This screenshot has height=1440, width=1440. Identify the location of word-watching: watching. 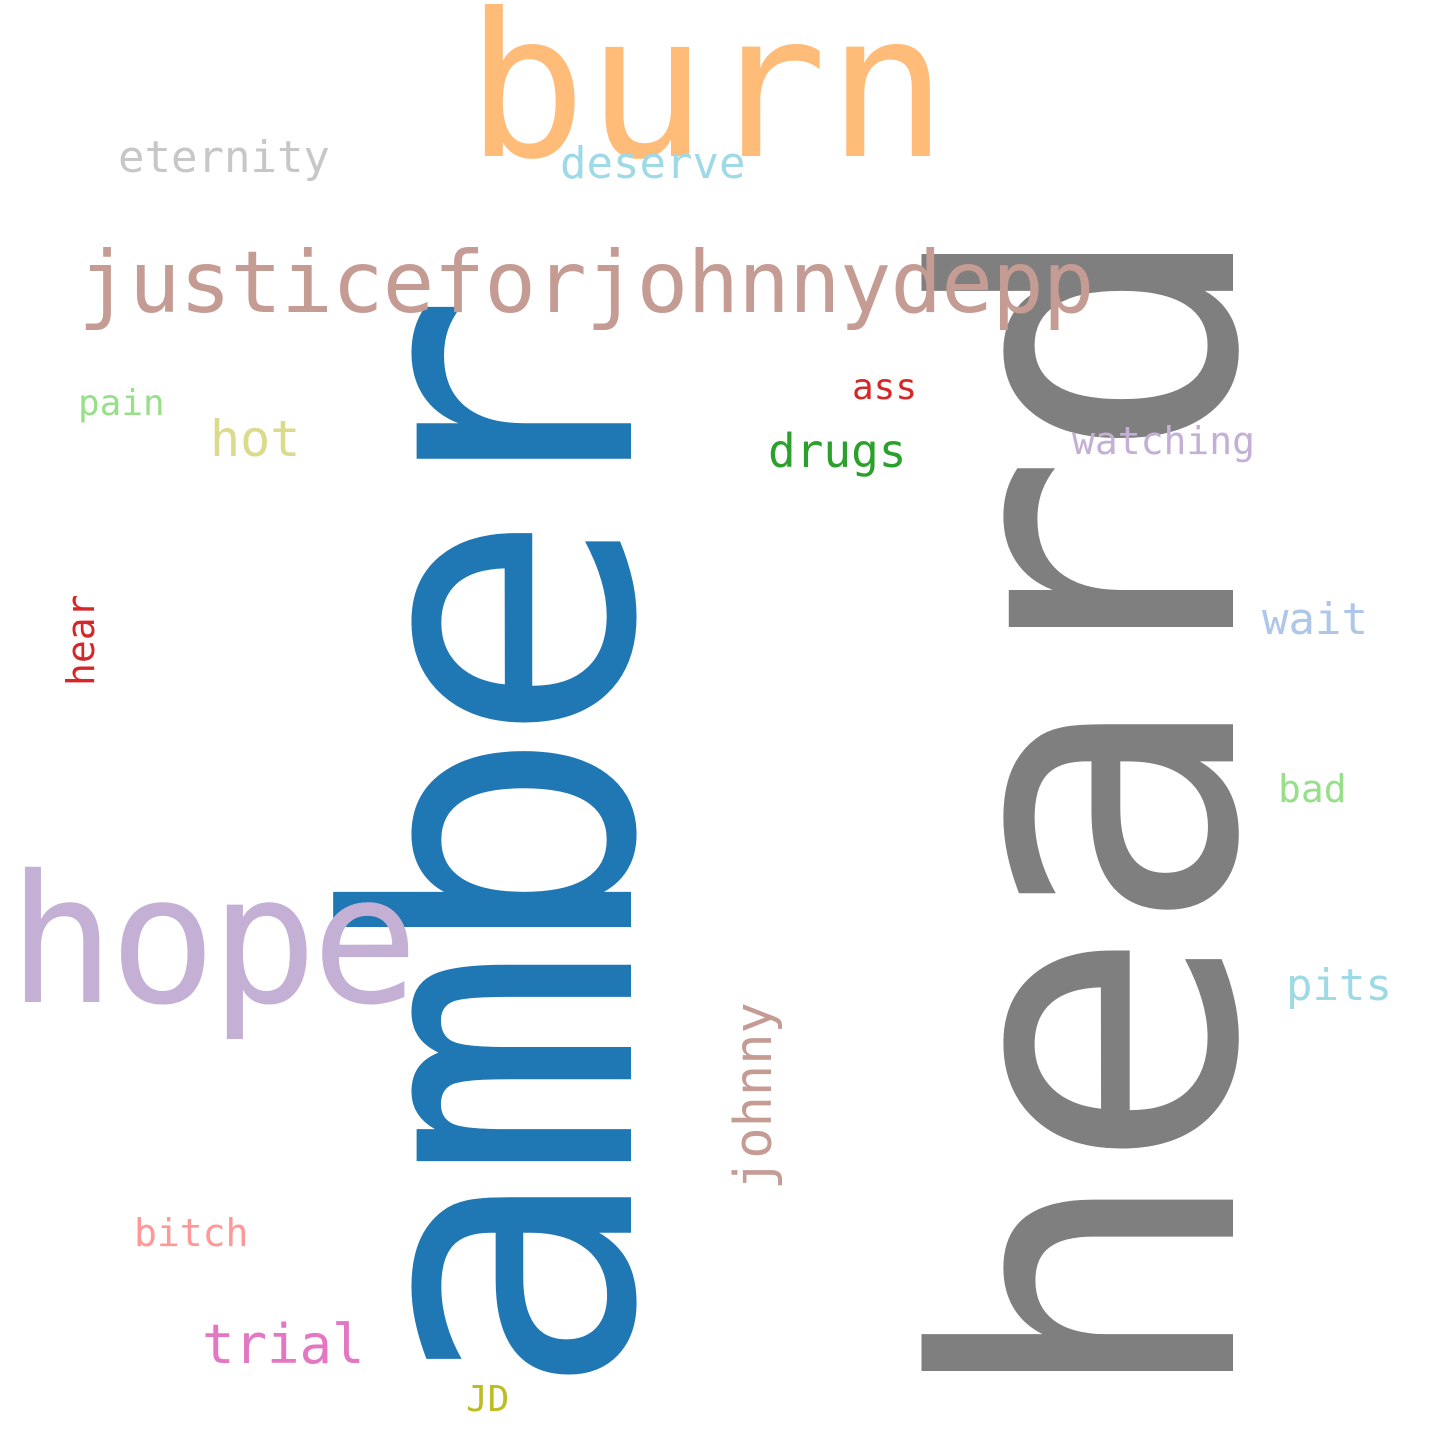
(1164, 441).